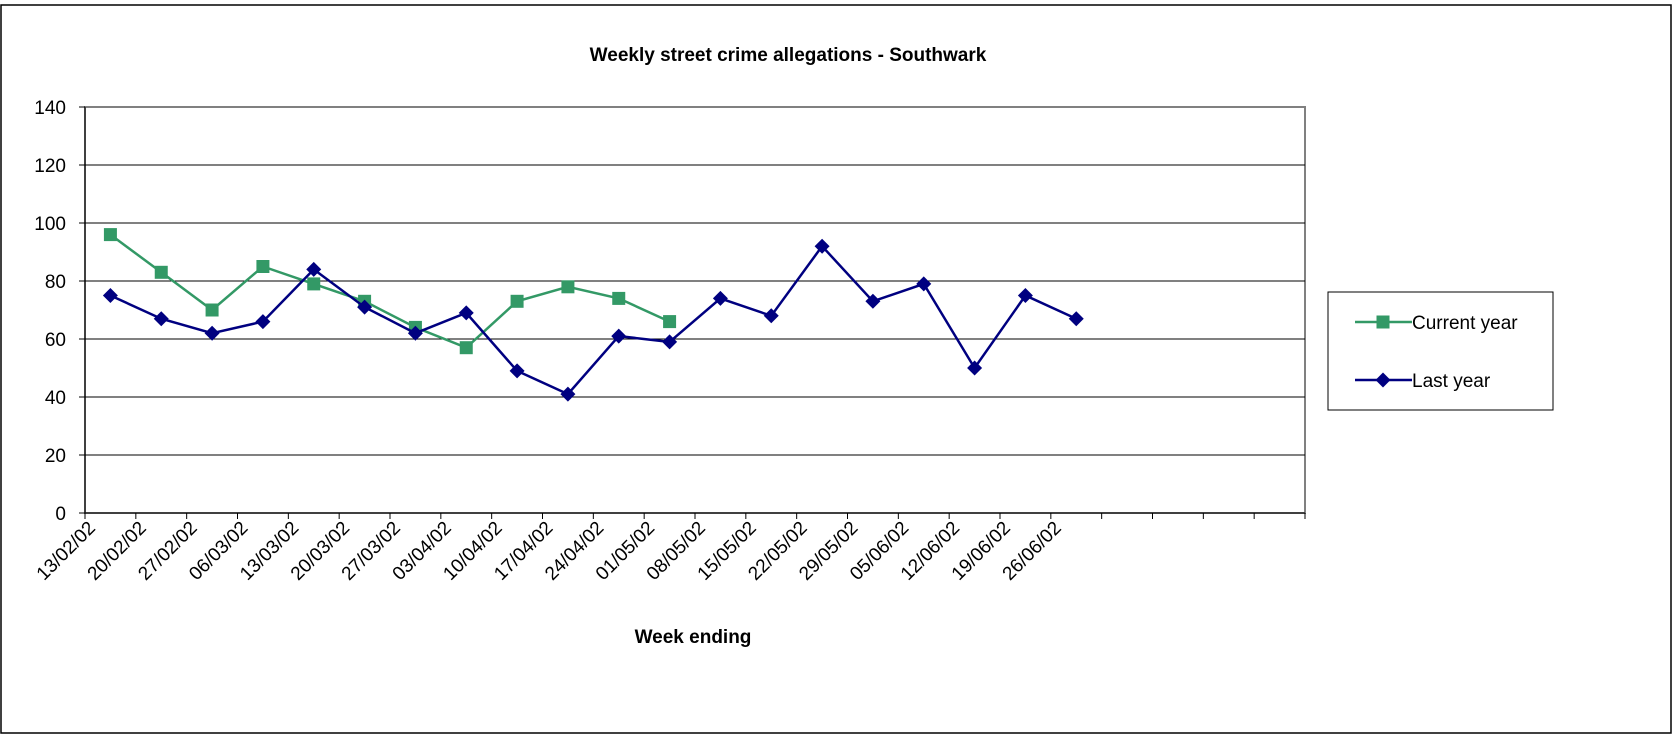 Image resolution: width=1673 pixels, height=736 pixels. What do you see at coordinates (1465, 323) in the screenshot?
I see `legend-label: Current year` at bounding box center [1465, 323].